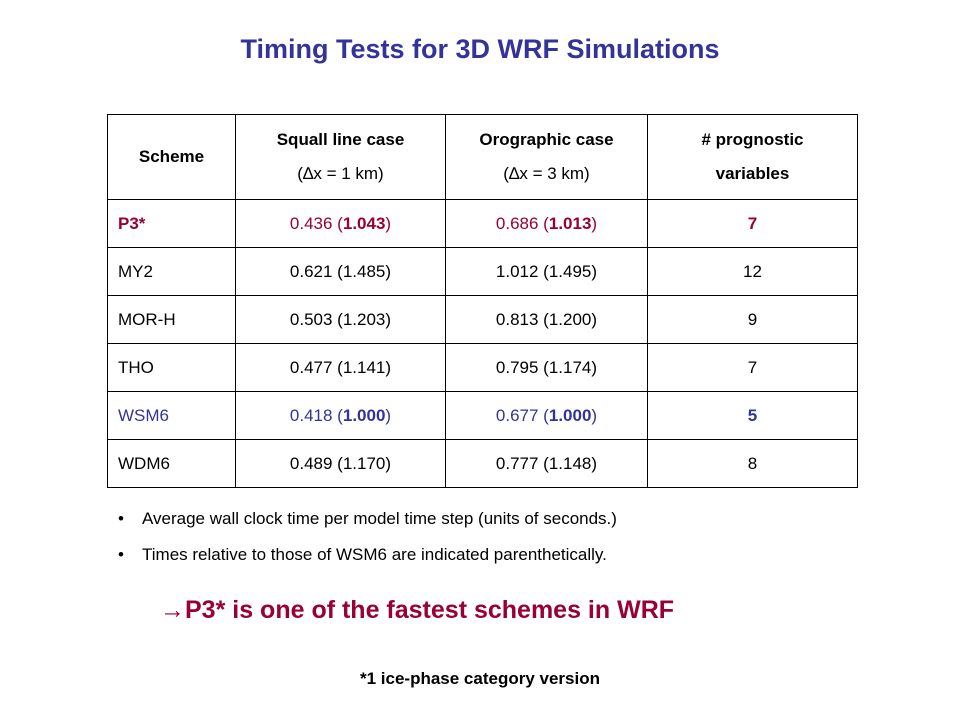 This screenshot has width=960, height=720. Describe the element at coordinates (171, 223) in the screenshot. I see `cell-scheme: P3*` at that location.